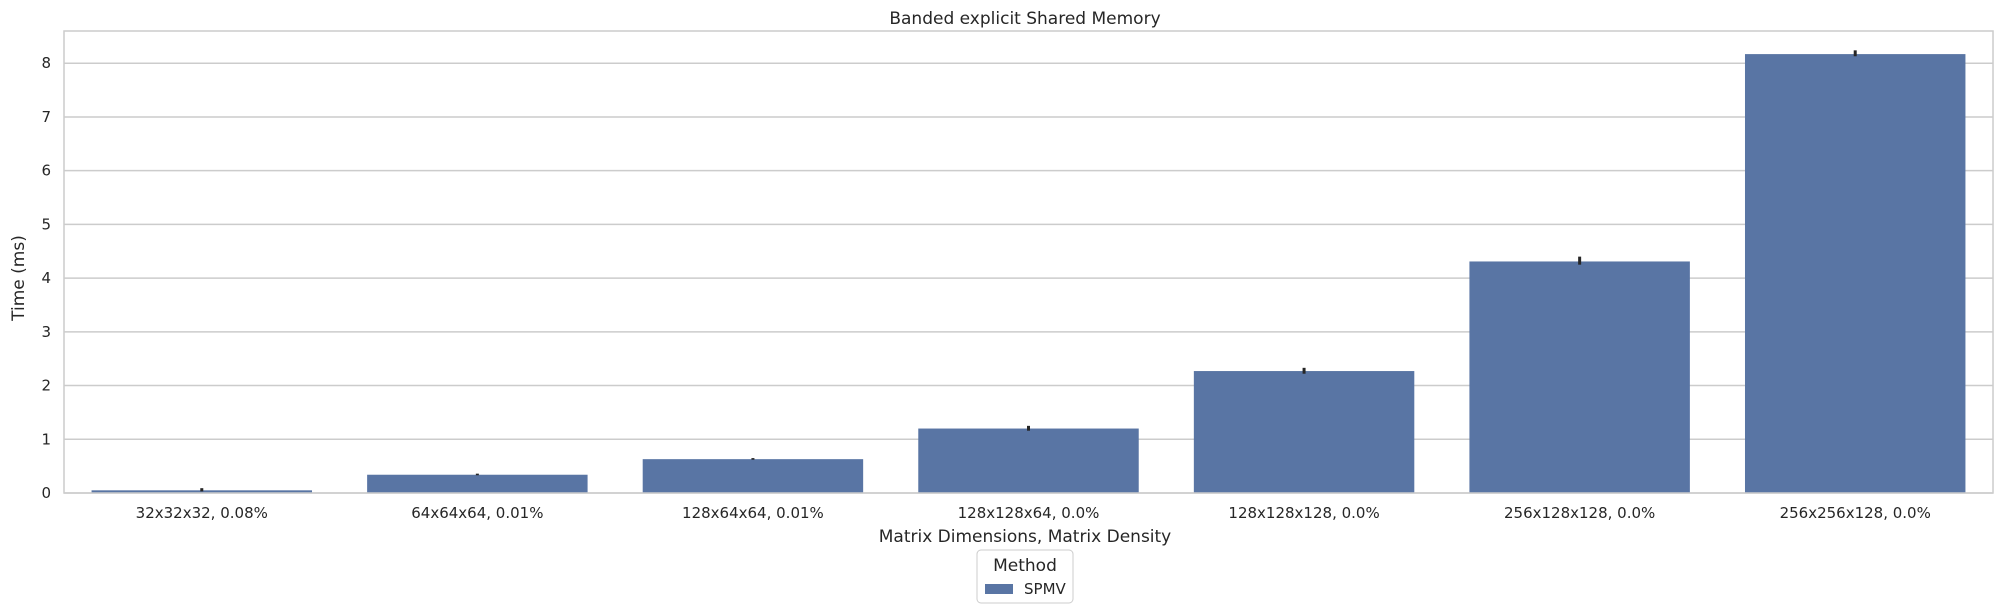 This screenshot has height=614, width=2004. What do you see at coordinates (1025, 537) in the screenshot?
I see `x-axis-label: Matrix Dimensions, Matrix Density` at bounding box center [1025, 537].